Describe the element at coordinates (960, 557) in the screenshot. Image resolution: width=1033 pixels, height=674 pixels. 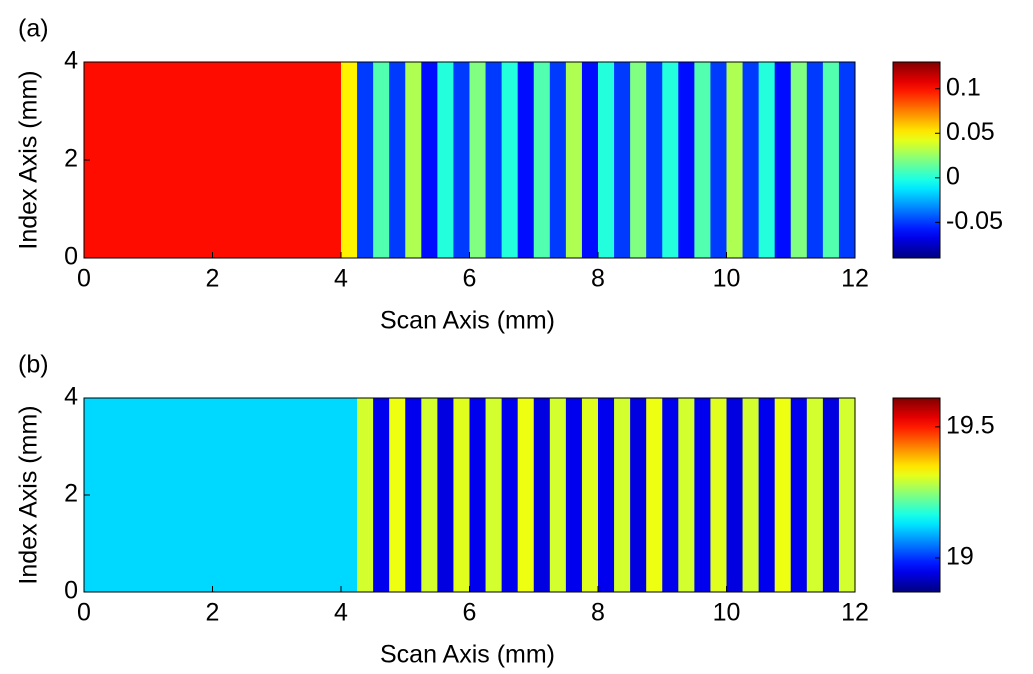
I see `colorbar-tick-label: 19` at that location.